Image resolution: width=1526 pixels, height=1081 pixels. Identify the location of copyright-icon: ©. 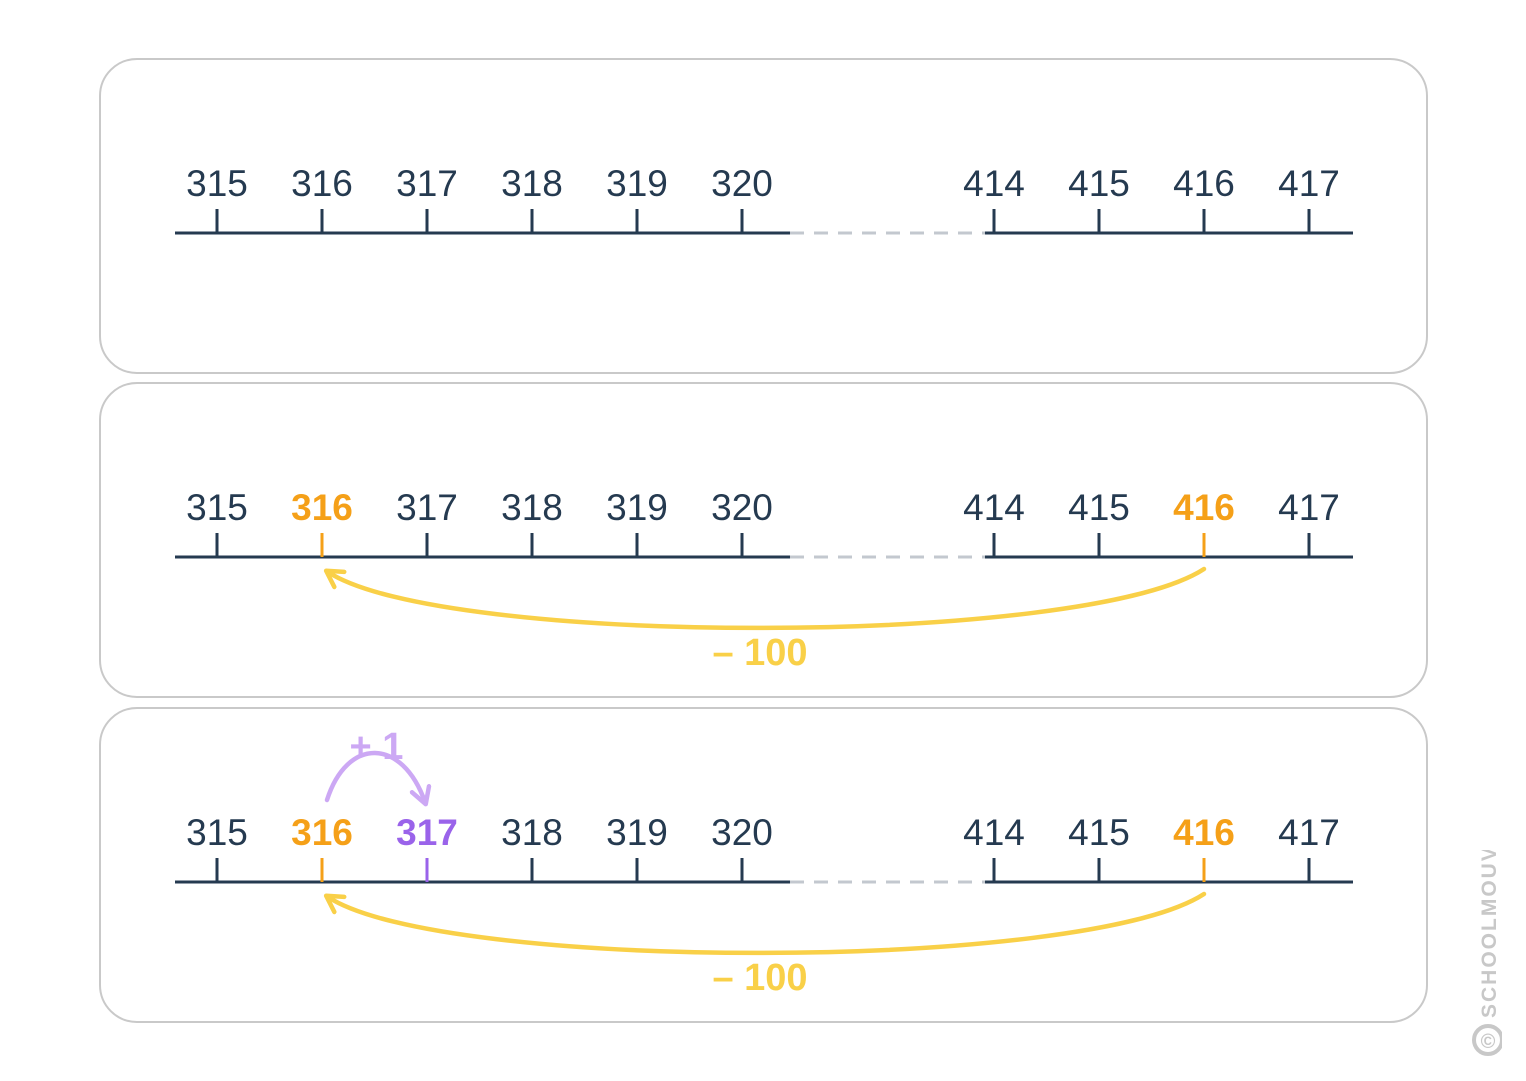
(1488, 1040).